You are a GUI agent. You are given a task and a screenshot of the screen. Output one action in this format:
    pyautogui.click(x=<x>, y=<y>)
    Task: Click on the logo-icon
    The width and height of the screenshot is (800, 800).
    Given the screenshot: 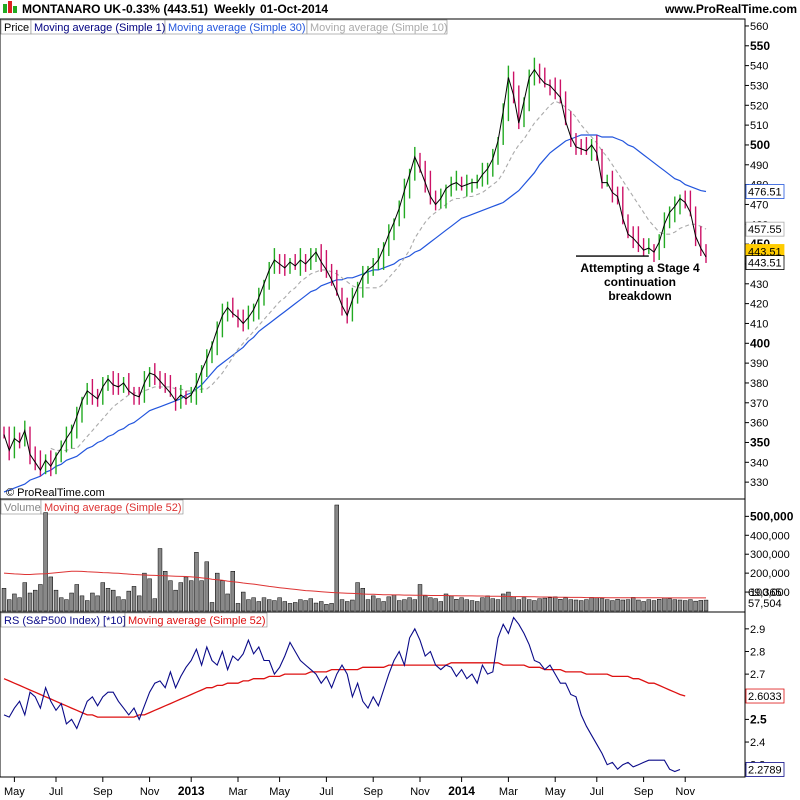 What is the action you would take?
    pyautogui.click(x=10, y=7)
    